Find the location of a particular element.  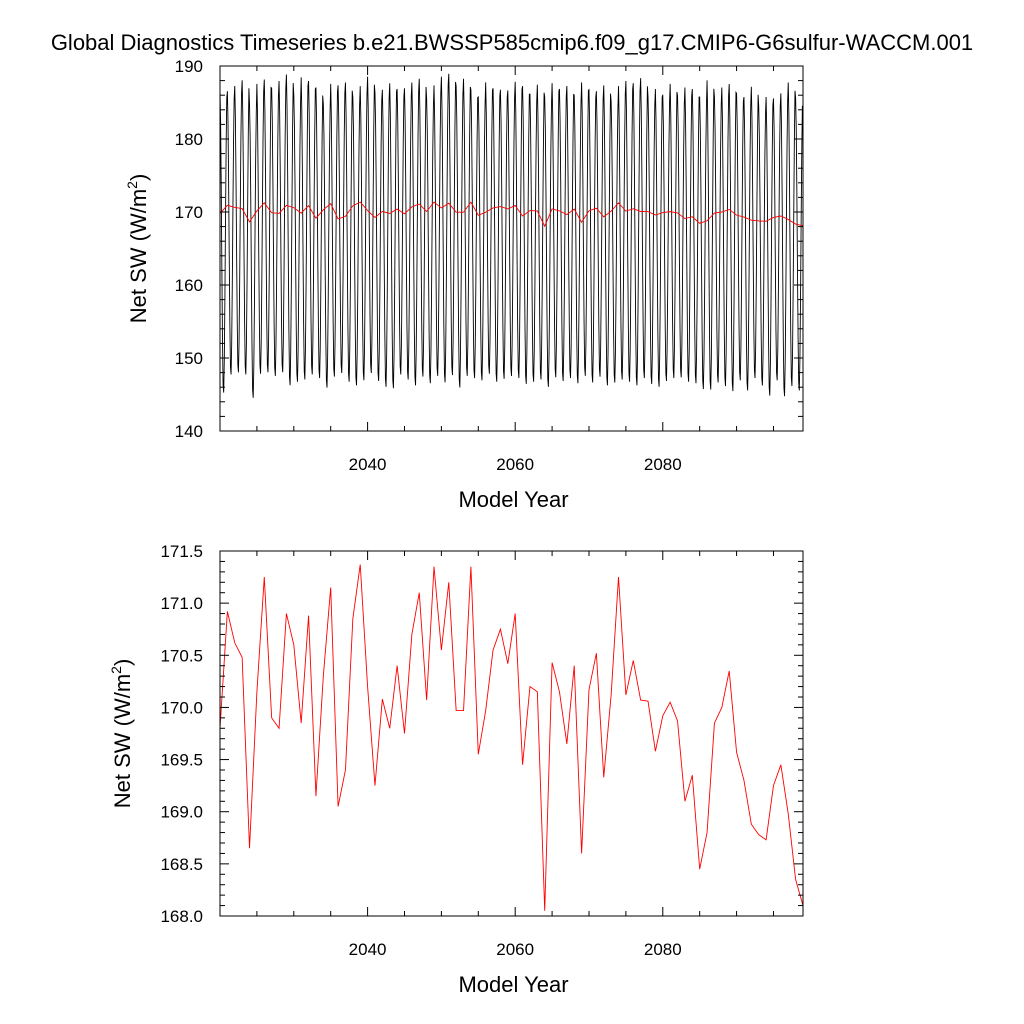

y-tick-label: 169.0 is located at coordinates (181, 812).